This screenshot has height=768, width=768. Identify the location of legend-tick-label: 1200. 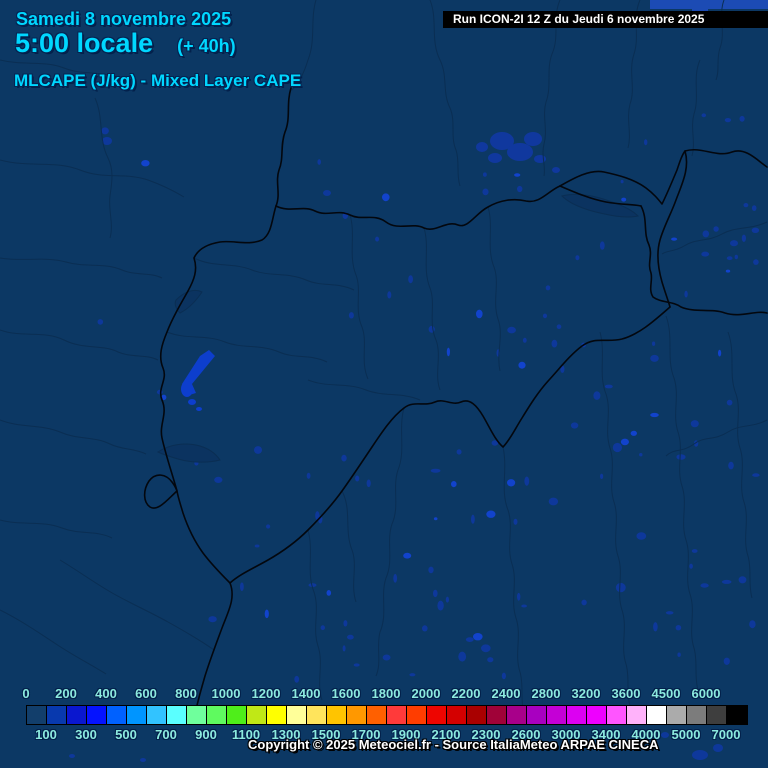
(266, 693).